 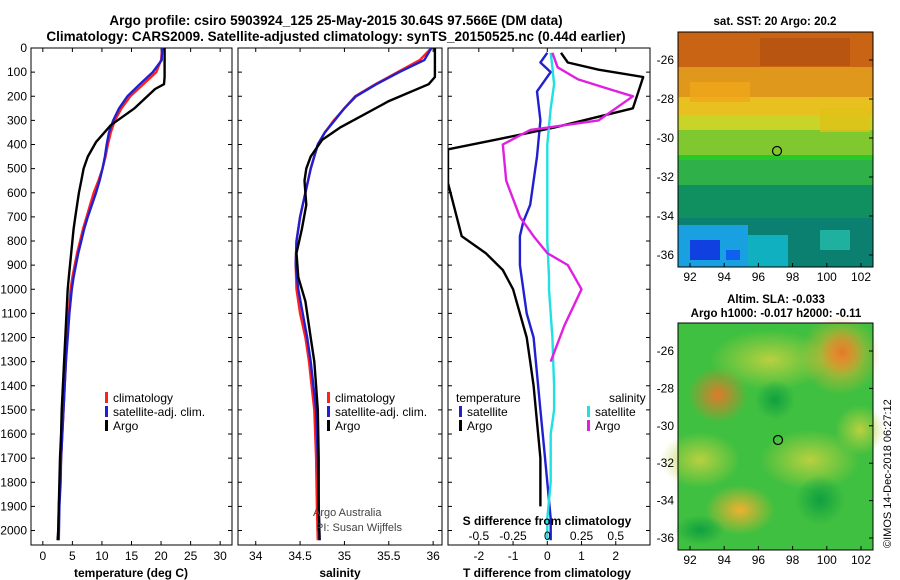 What do you see at coordinates (460, 411) in the screenshot?
I see `legend-swatch-temp-satellite` at bounding box center [460, 411].